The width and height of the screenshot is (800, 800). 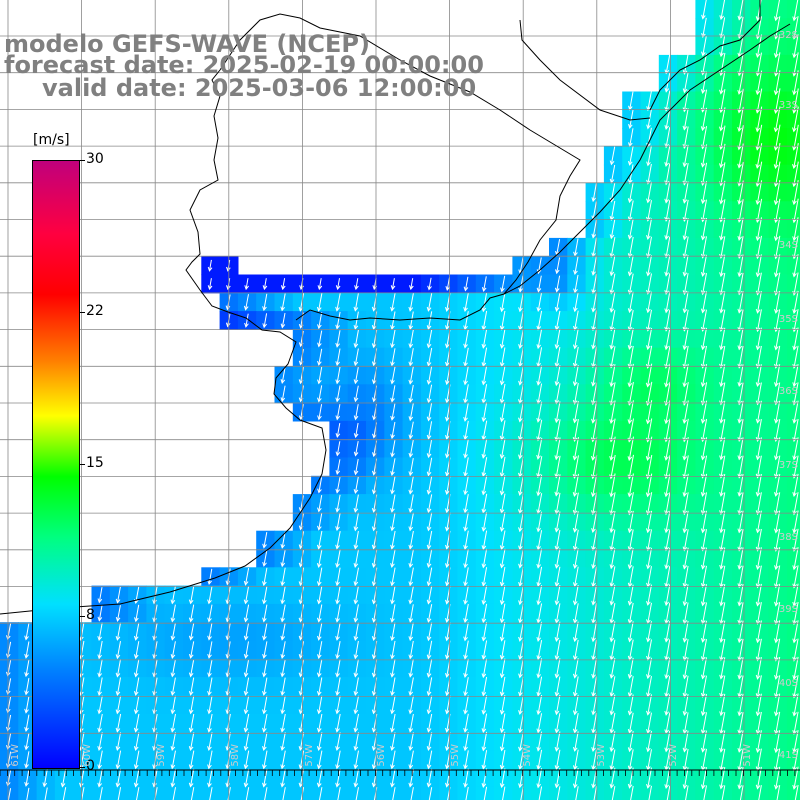 I want to click on model-title: modelo GEFS-WAVE (NCEP), so click(x=187, y=44).